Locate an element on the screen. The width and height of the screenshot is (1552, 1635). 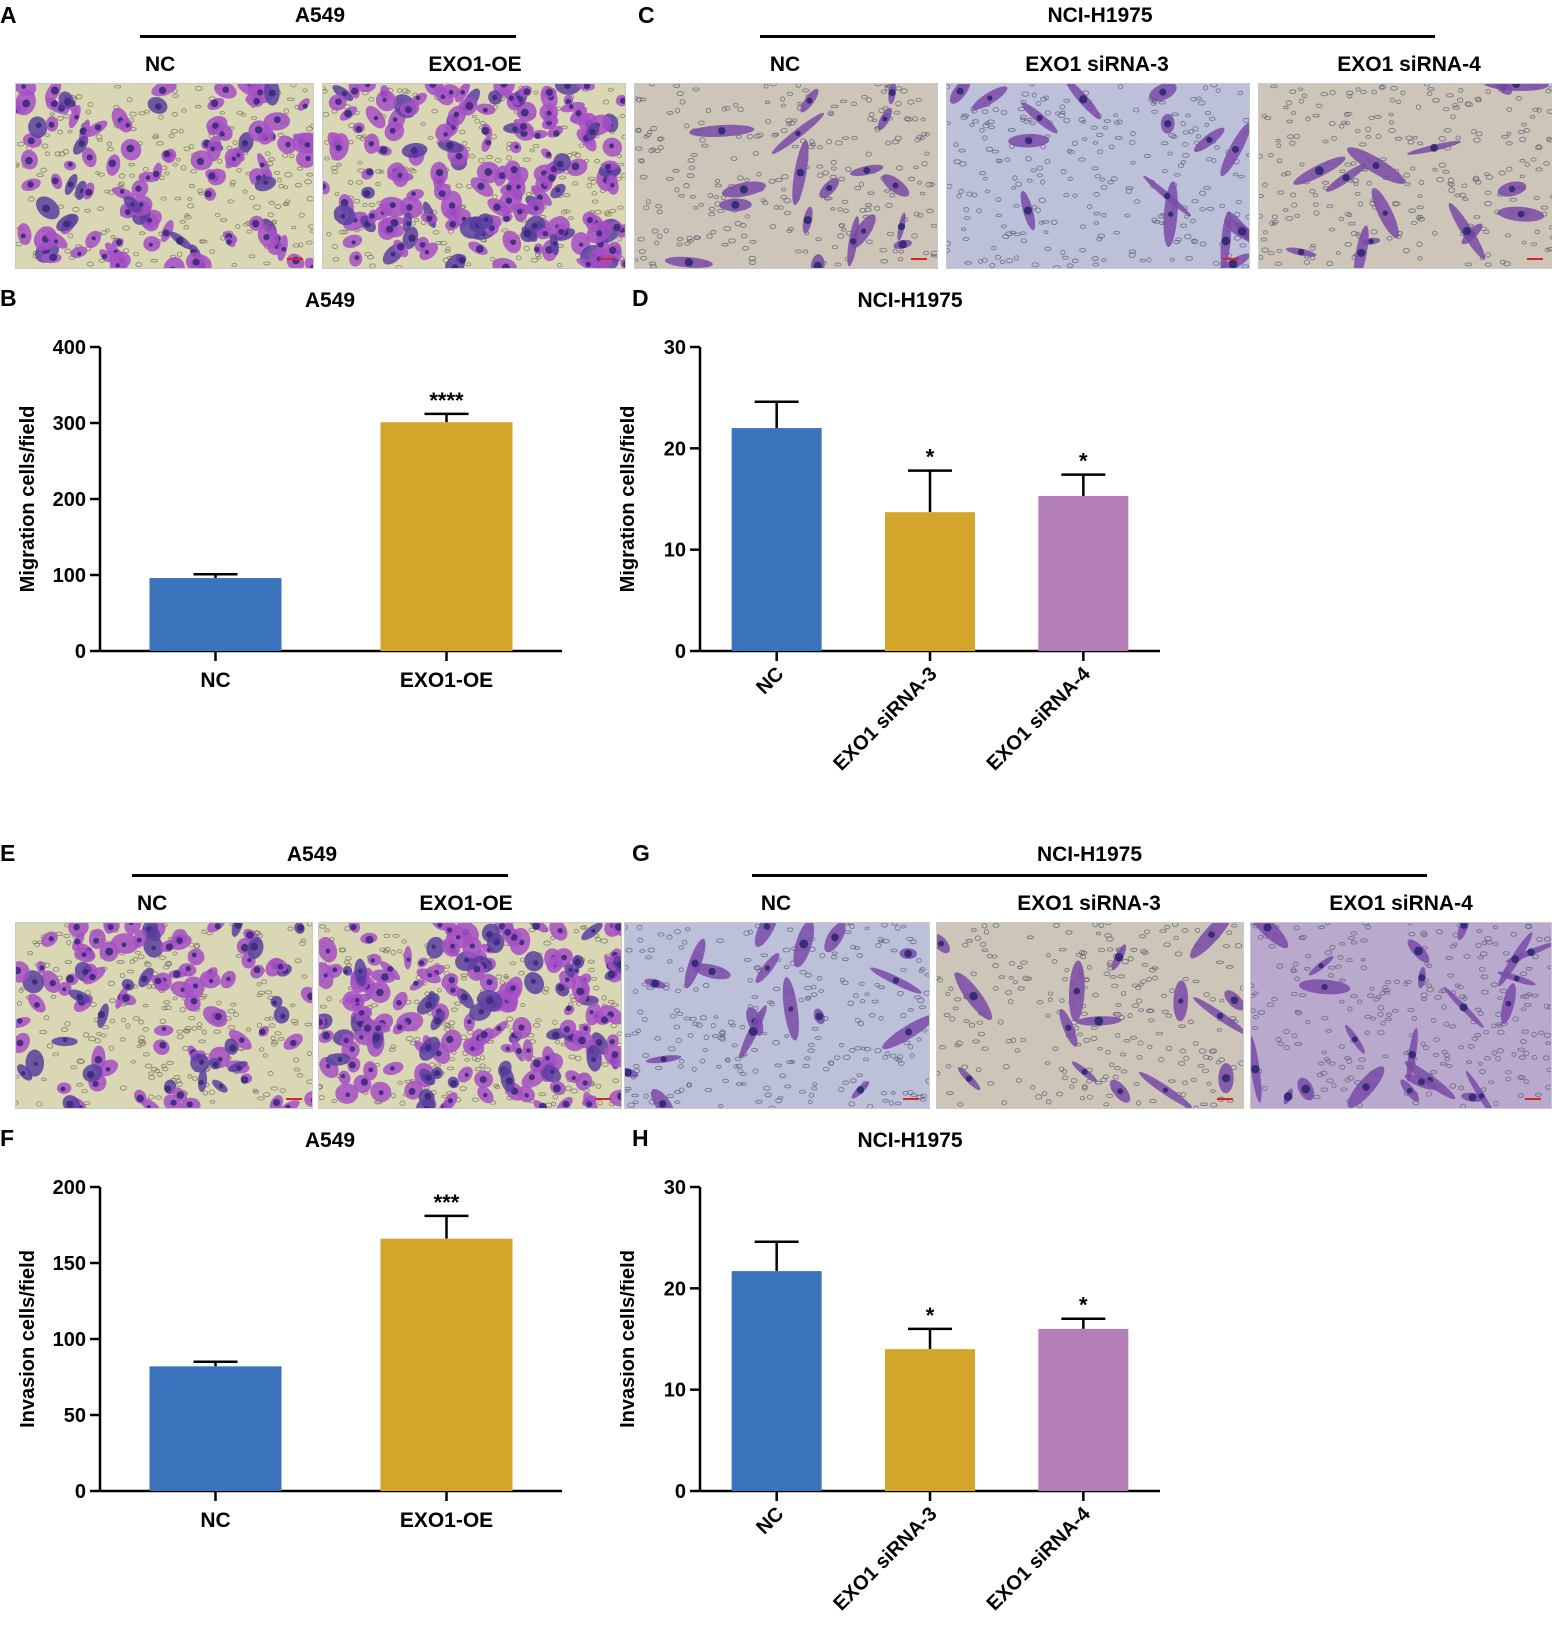
chart-h-title: NCI-H1975 is located at coordinates (909, 1140).